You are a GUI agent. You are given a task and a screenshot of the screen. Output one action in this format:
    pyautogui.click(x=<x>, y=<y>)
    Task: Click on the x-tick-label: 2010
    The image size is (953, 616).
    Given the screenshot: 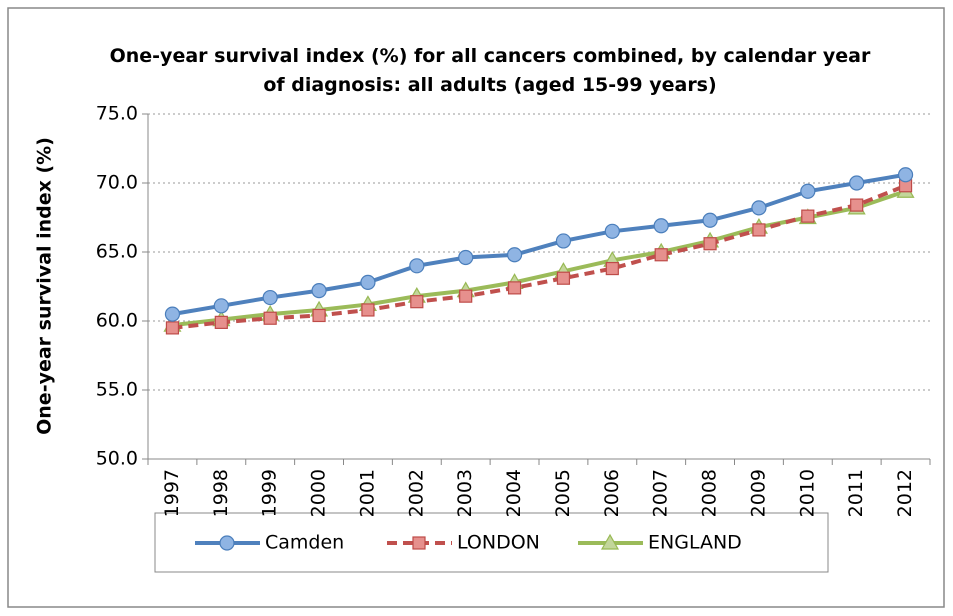 What is the action you would take?
    pyautogui.click(x=807, y=493)
    